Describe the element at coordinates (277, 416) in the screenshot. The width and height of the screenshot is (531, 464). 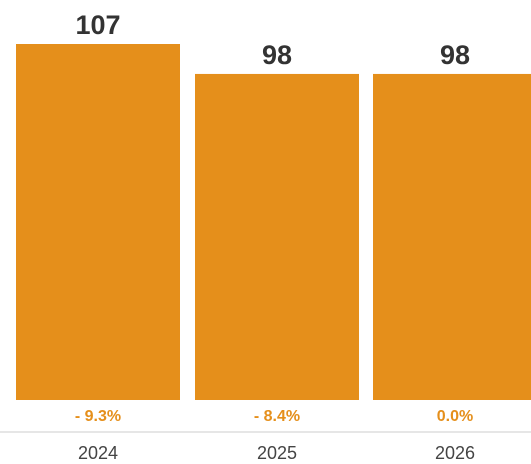
I see `change-label-2025: - 8.4%` at that location.